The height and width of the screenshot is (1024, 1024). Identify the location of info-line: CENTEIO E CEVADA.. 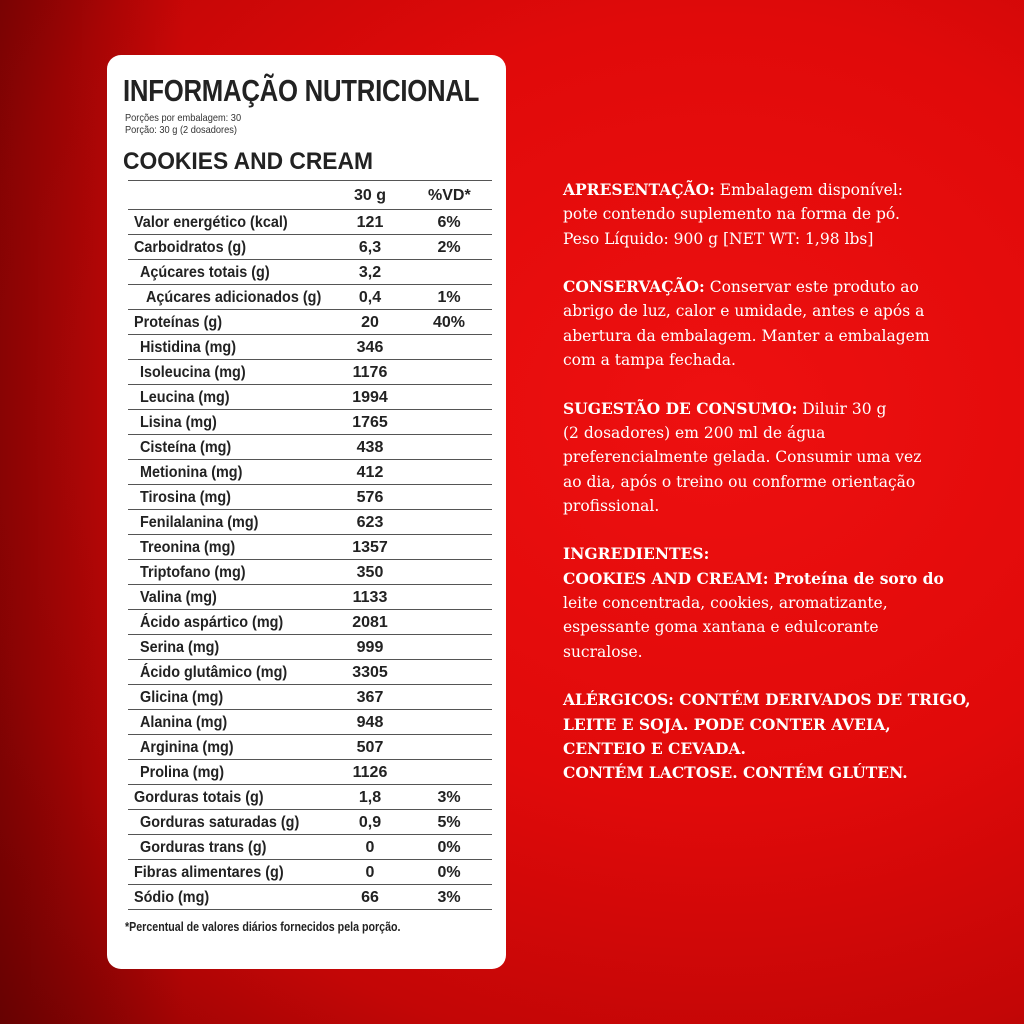
(783, 749).